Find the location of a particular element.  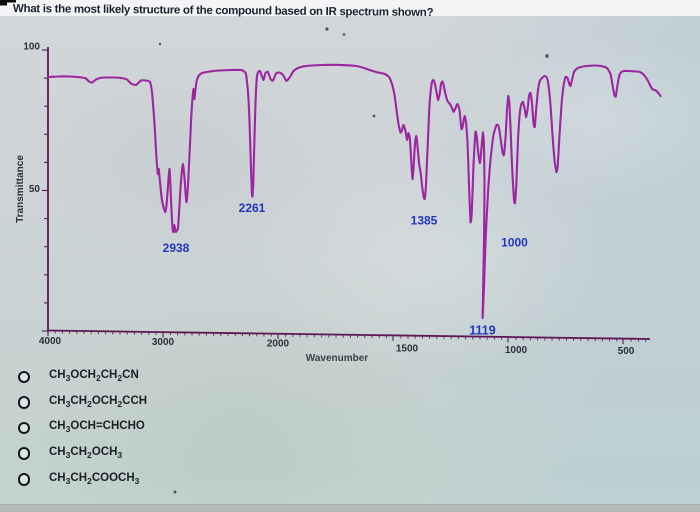

svg-text: 1500 is located at coordinates (407, 349).